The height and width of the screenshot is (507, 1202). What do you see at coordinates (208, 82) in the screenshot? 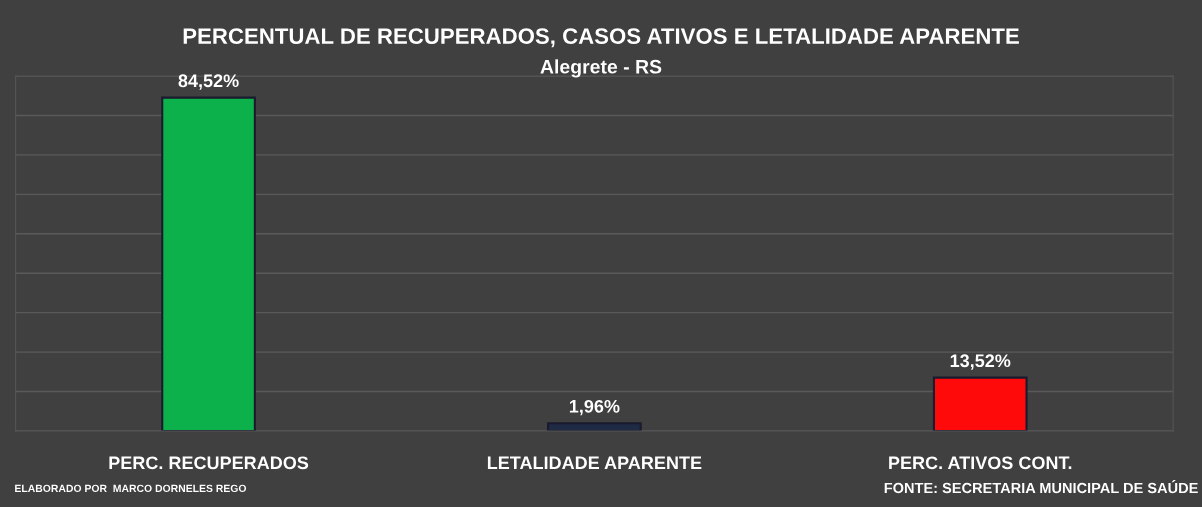
I see `data-label: 84,52%` at bounding box center [208, 82].